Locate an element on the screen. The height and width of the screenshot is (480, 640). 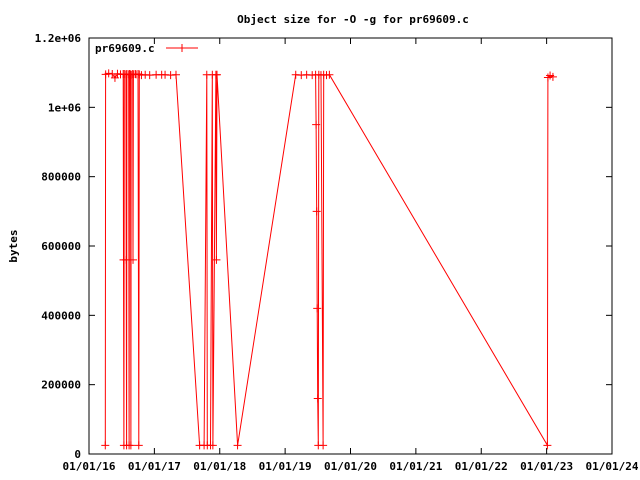
y-tick-label: 200000 is located at coordinates (61, 385).